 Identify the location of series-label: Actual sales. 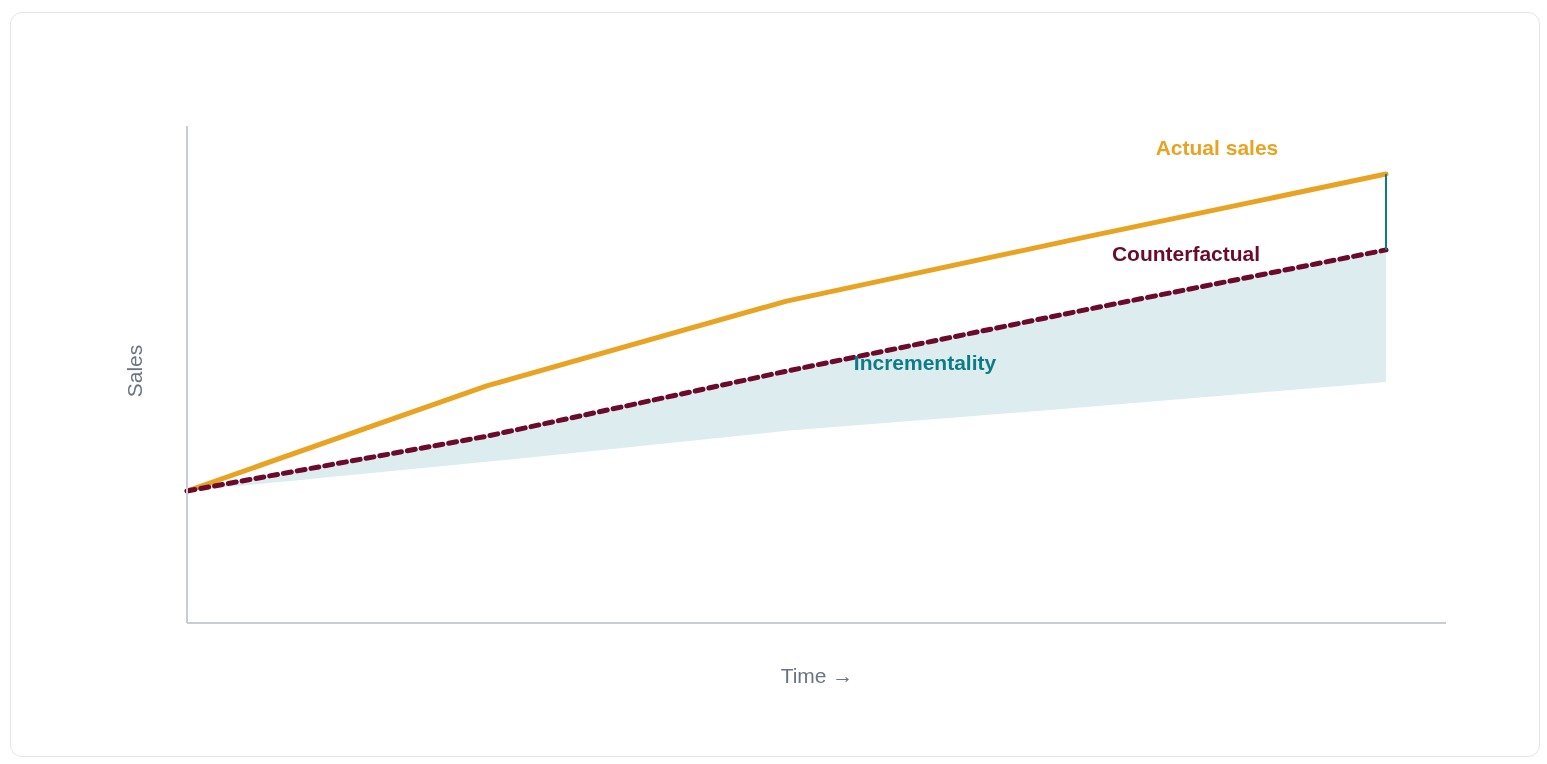
(1217, 147).